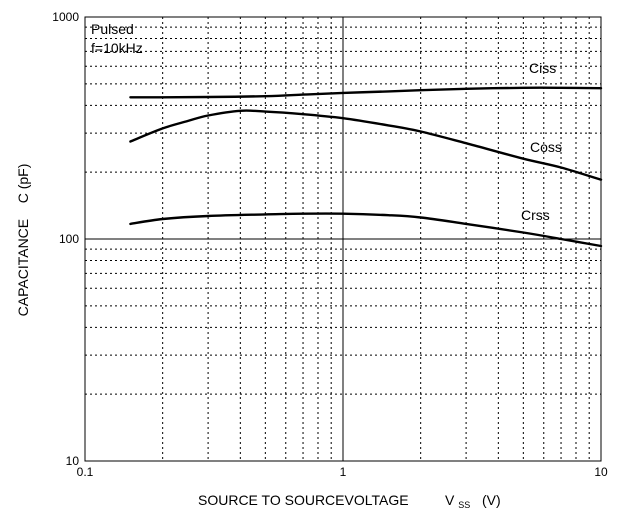  Describe the element at coordinates (535, 215) in the screenshot. I see `series-label-crss: Crss` at that location.